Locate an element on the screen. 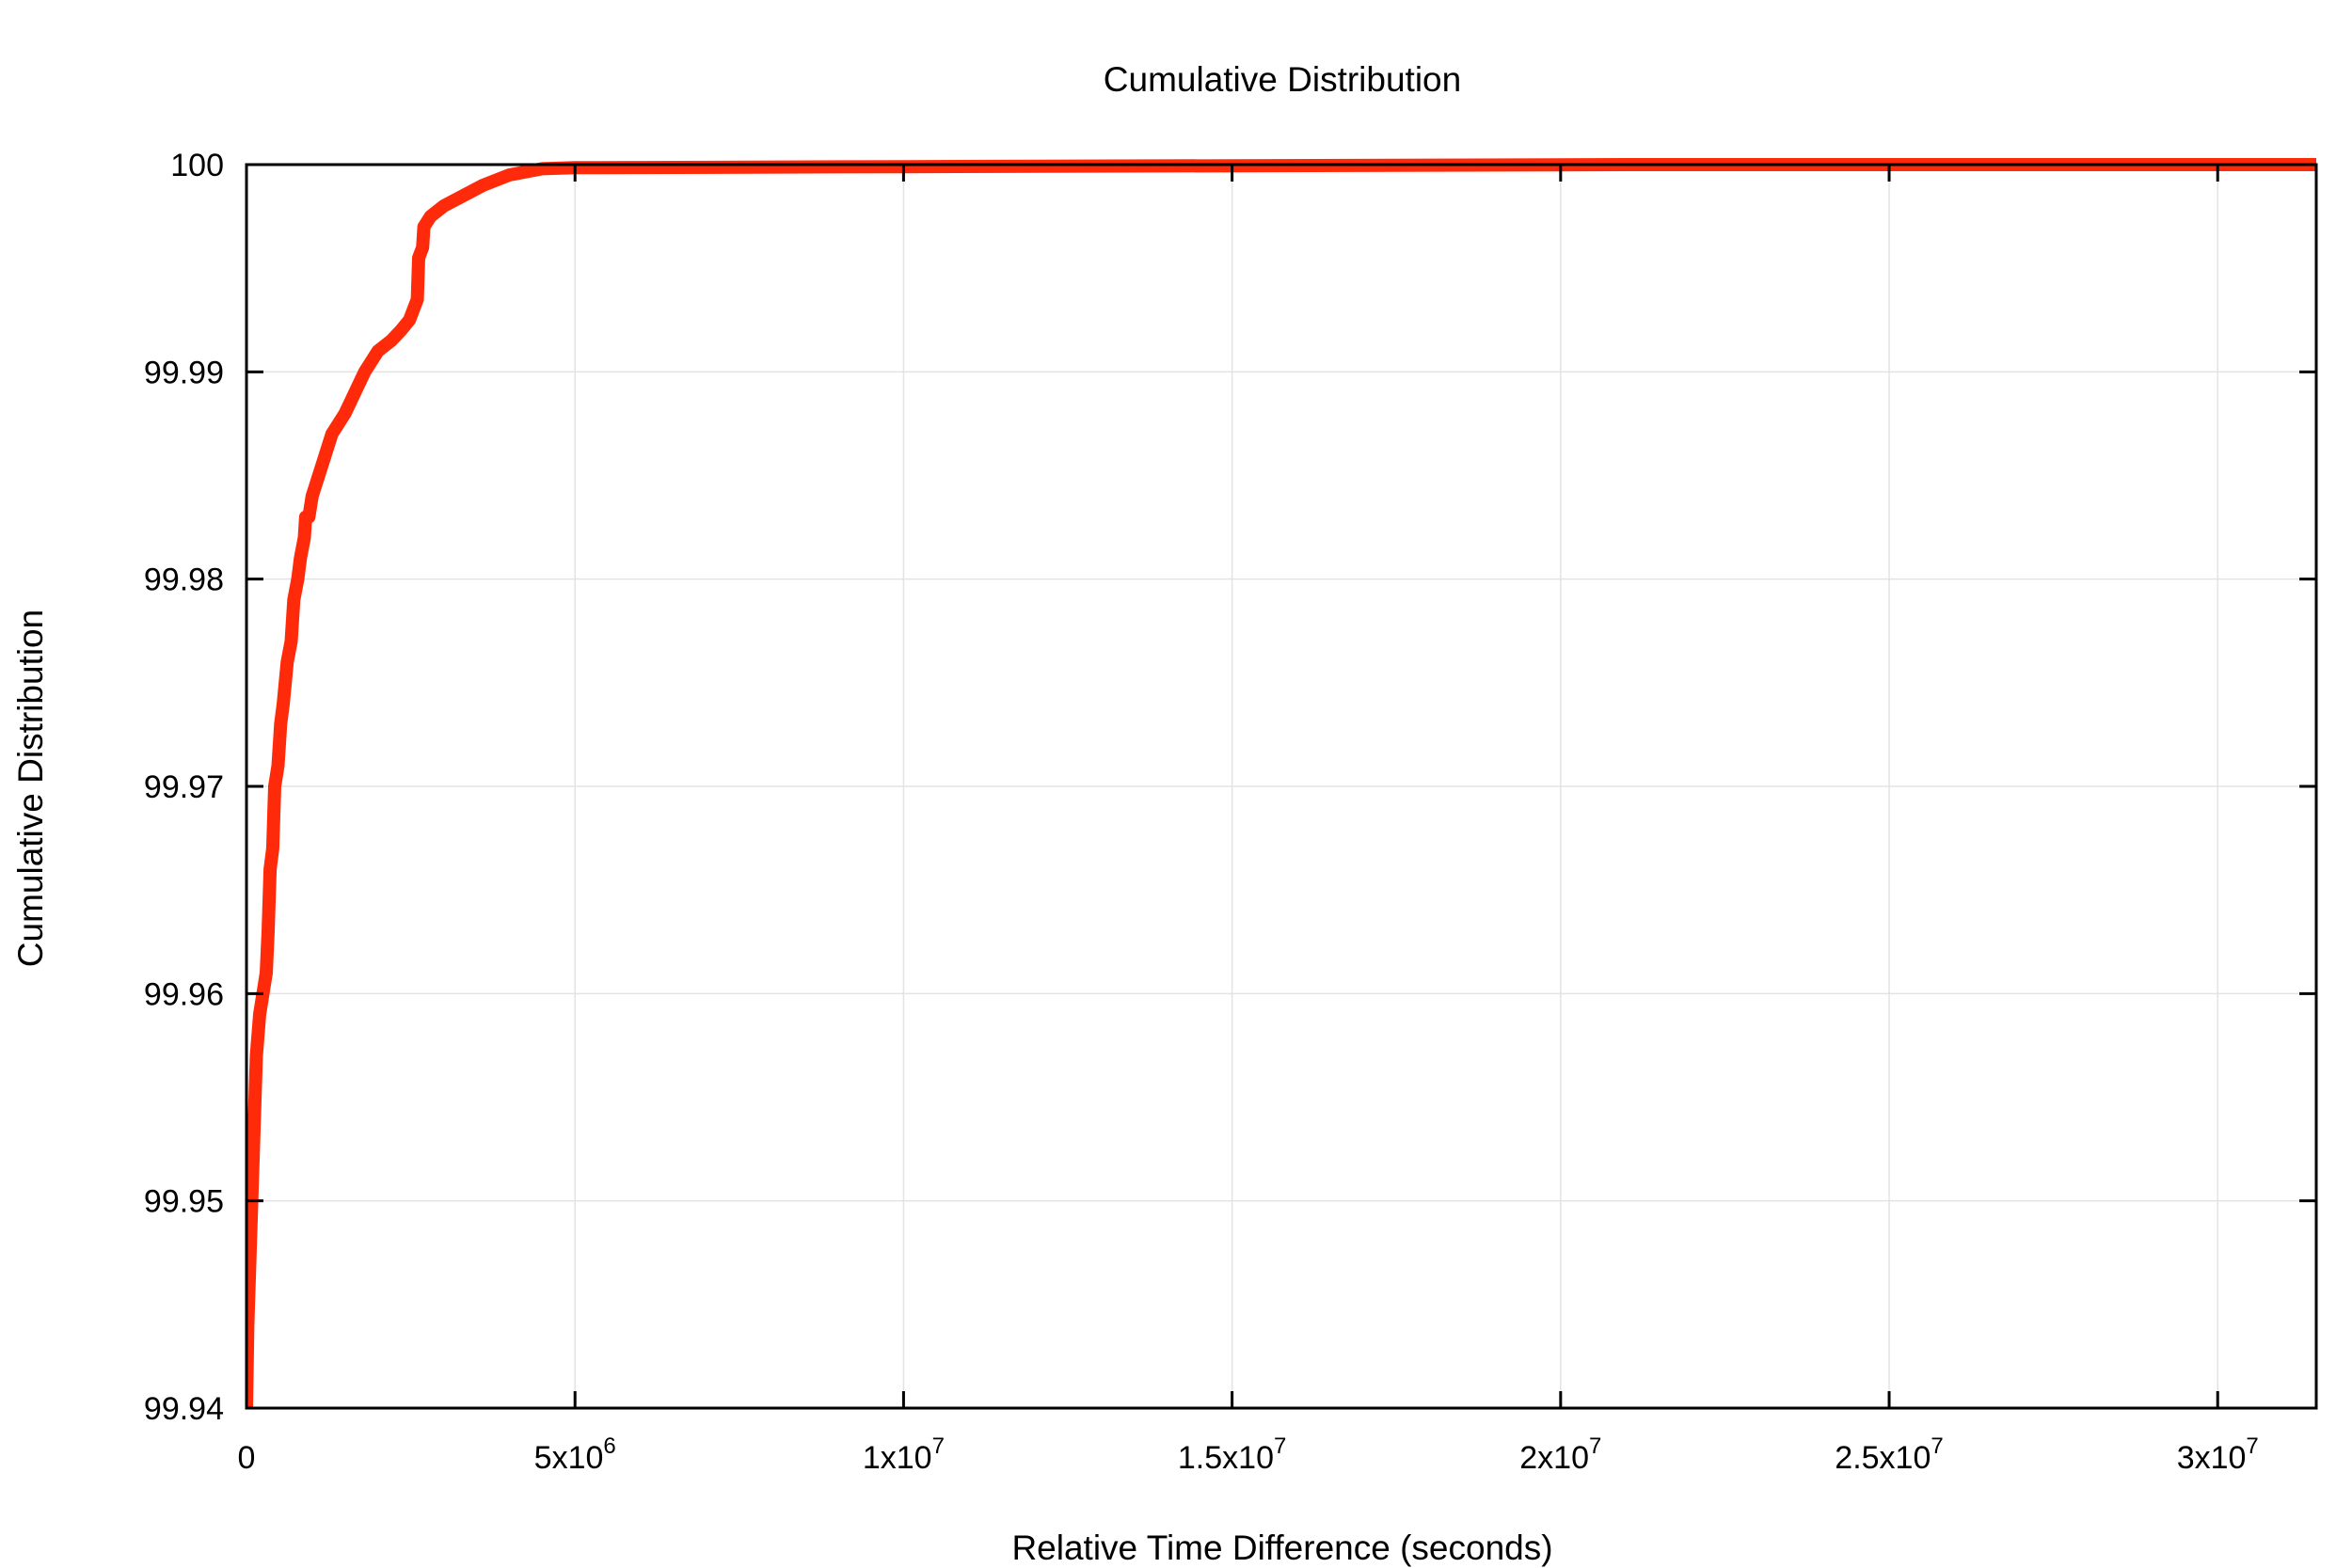  x-tick-label: 2x10⁷ is located at coordinates (1560, 1454).